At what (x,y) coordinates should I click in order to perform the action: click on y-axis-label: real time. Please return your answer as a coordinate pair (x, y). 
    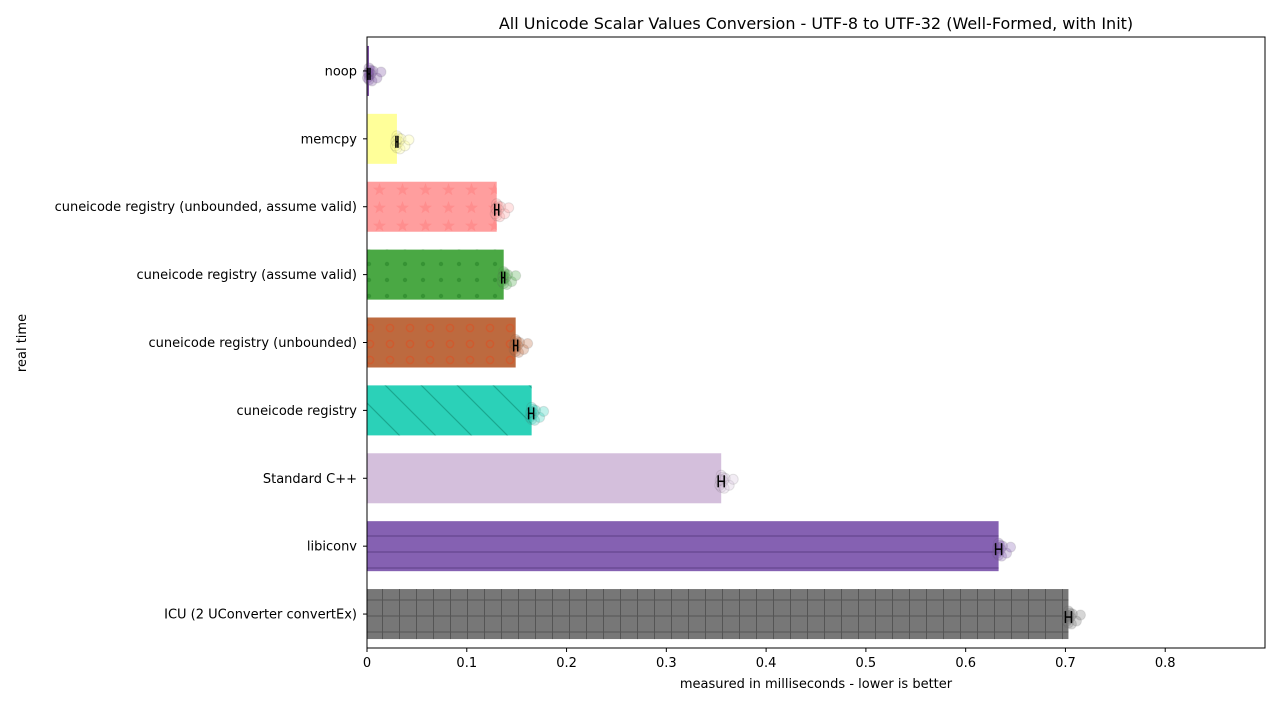
    Looking at the image, I should click on (22, 343).